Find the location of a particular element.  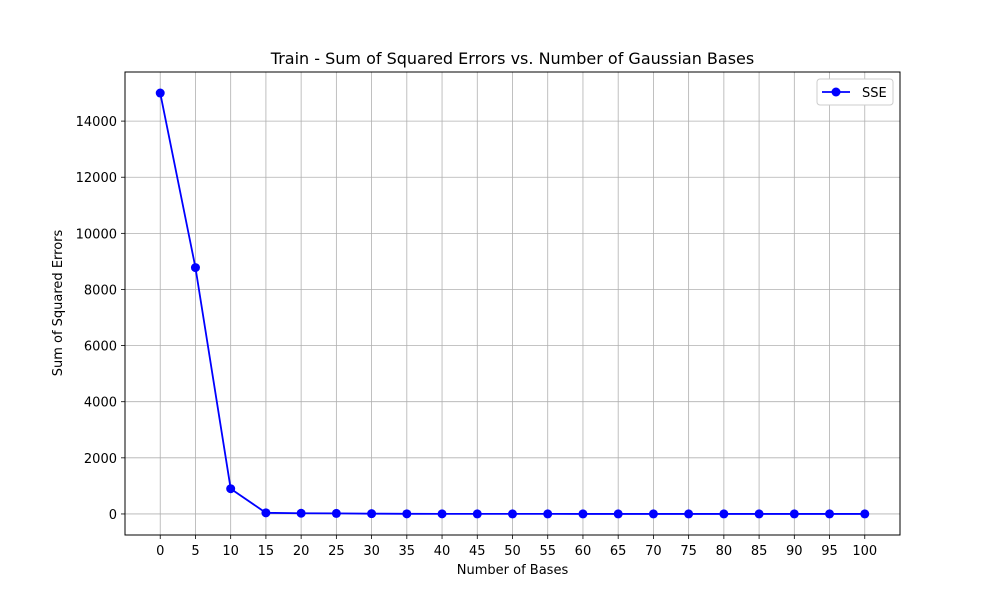

x-tick-label: 15 is located at coordinates (266, 551).